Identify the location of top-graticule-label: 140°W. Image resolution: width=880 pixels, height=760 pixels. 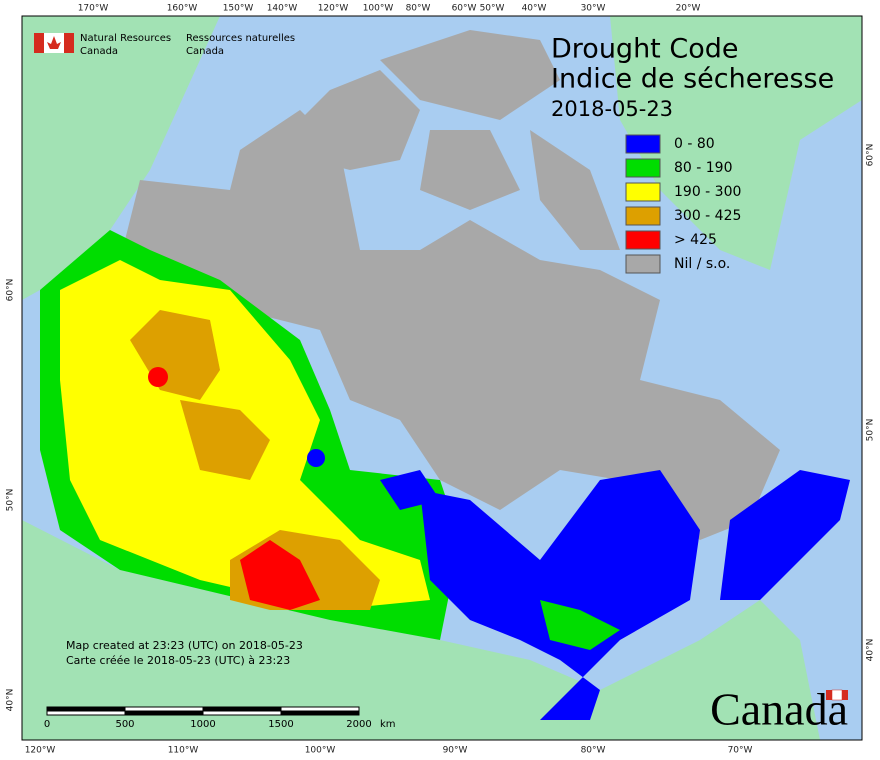
(282, 9).